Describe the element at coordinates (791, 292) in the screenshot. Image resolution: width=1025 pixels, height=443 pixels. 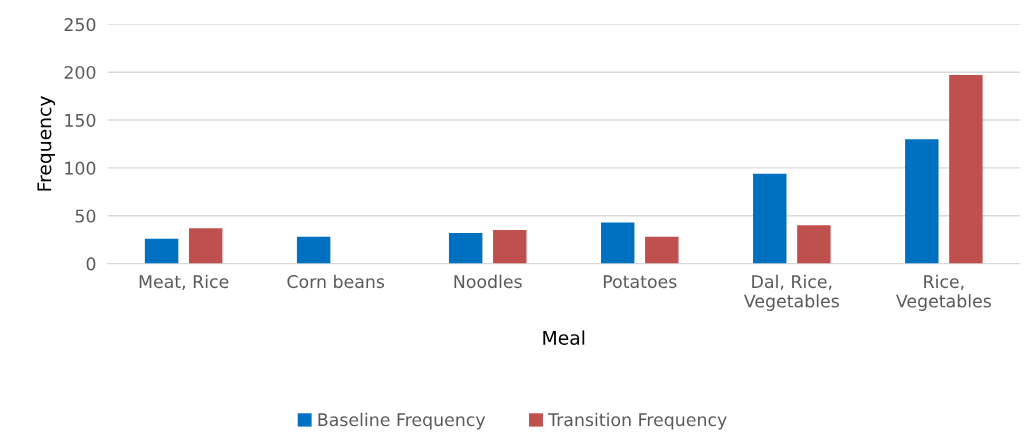
I see `x-tick-label: Dal, Rice, Vegetables` at that location.